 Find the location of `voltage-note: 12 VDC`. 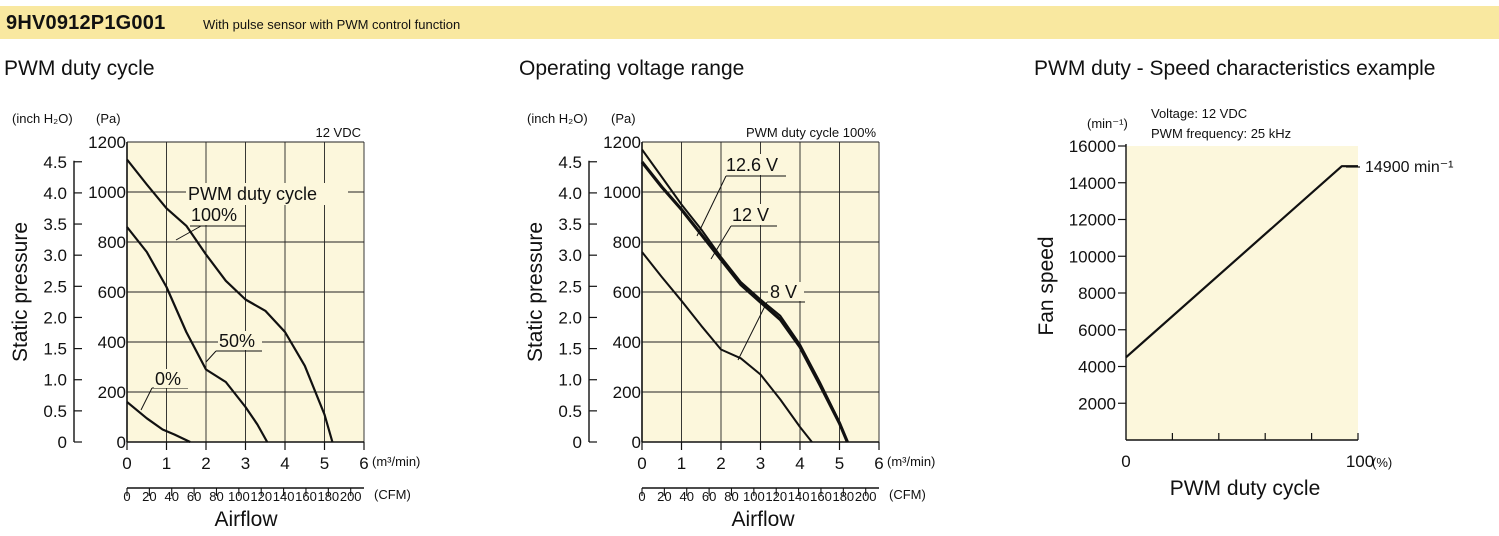

voltage-note: 12 VDC is located at coordinates (338, 132).